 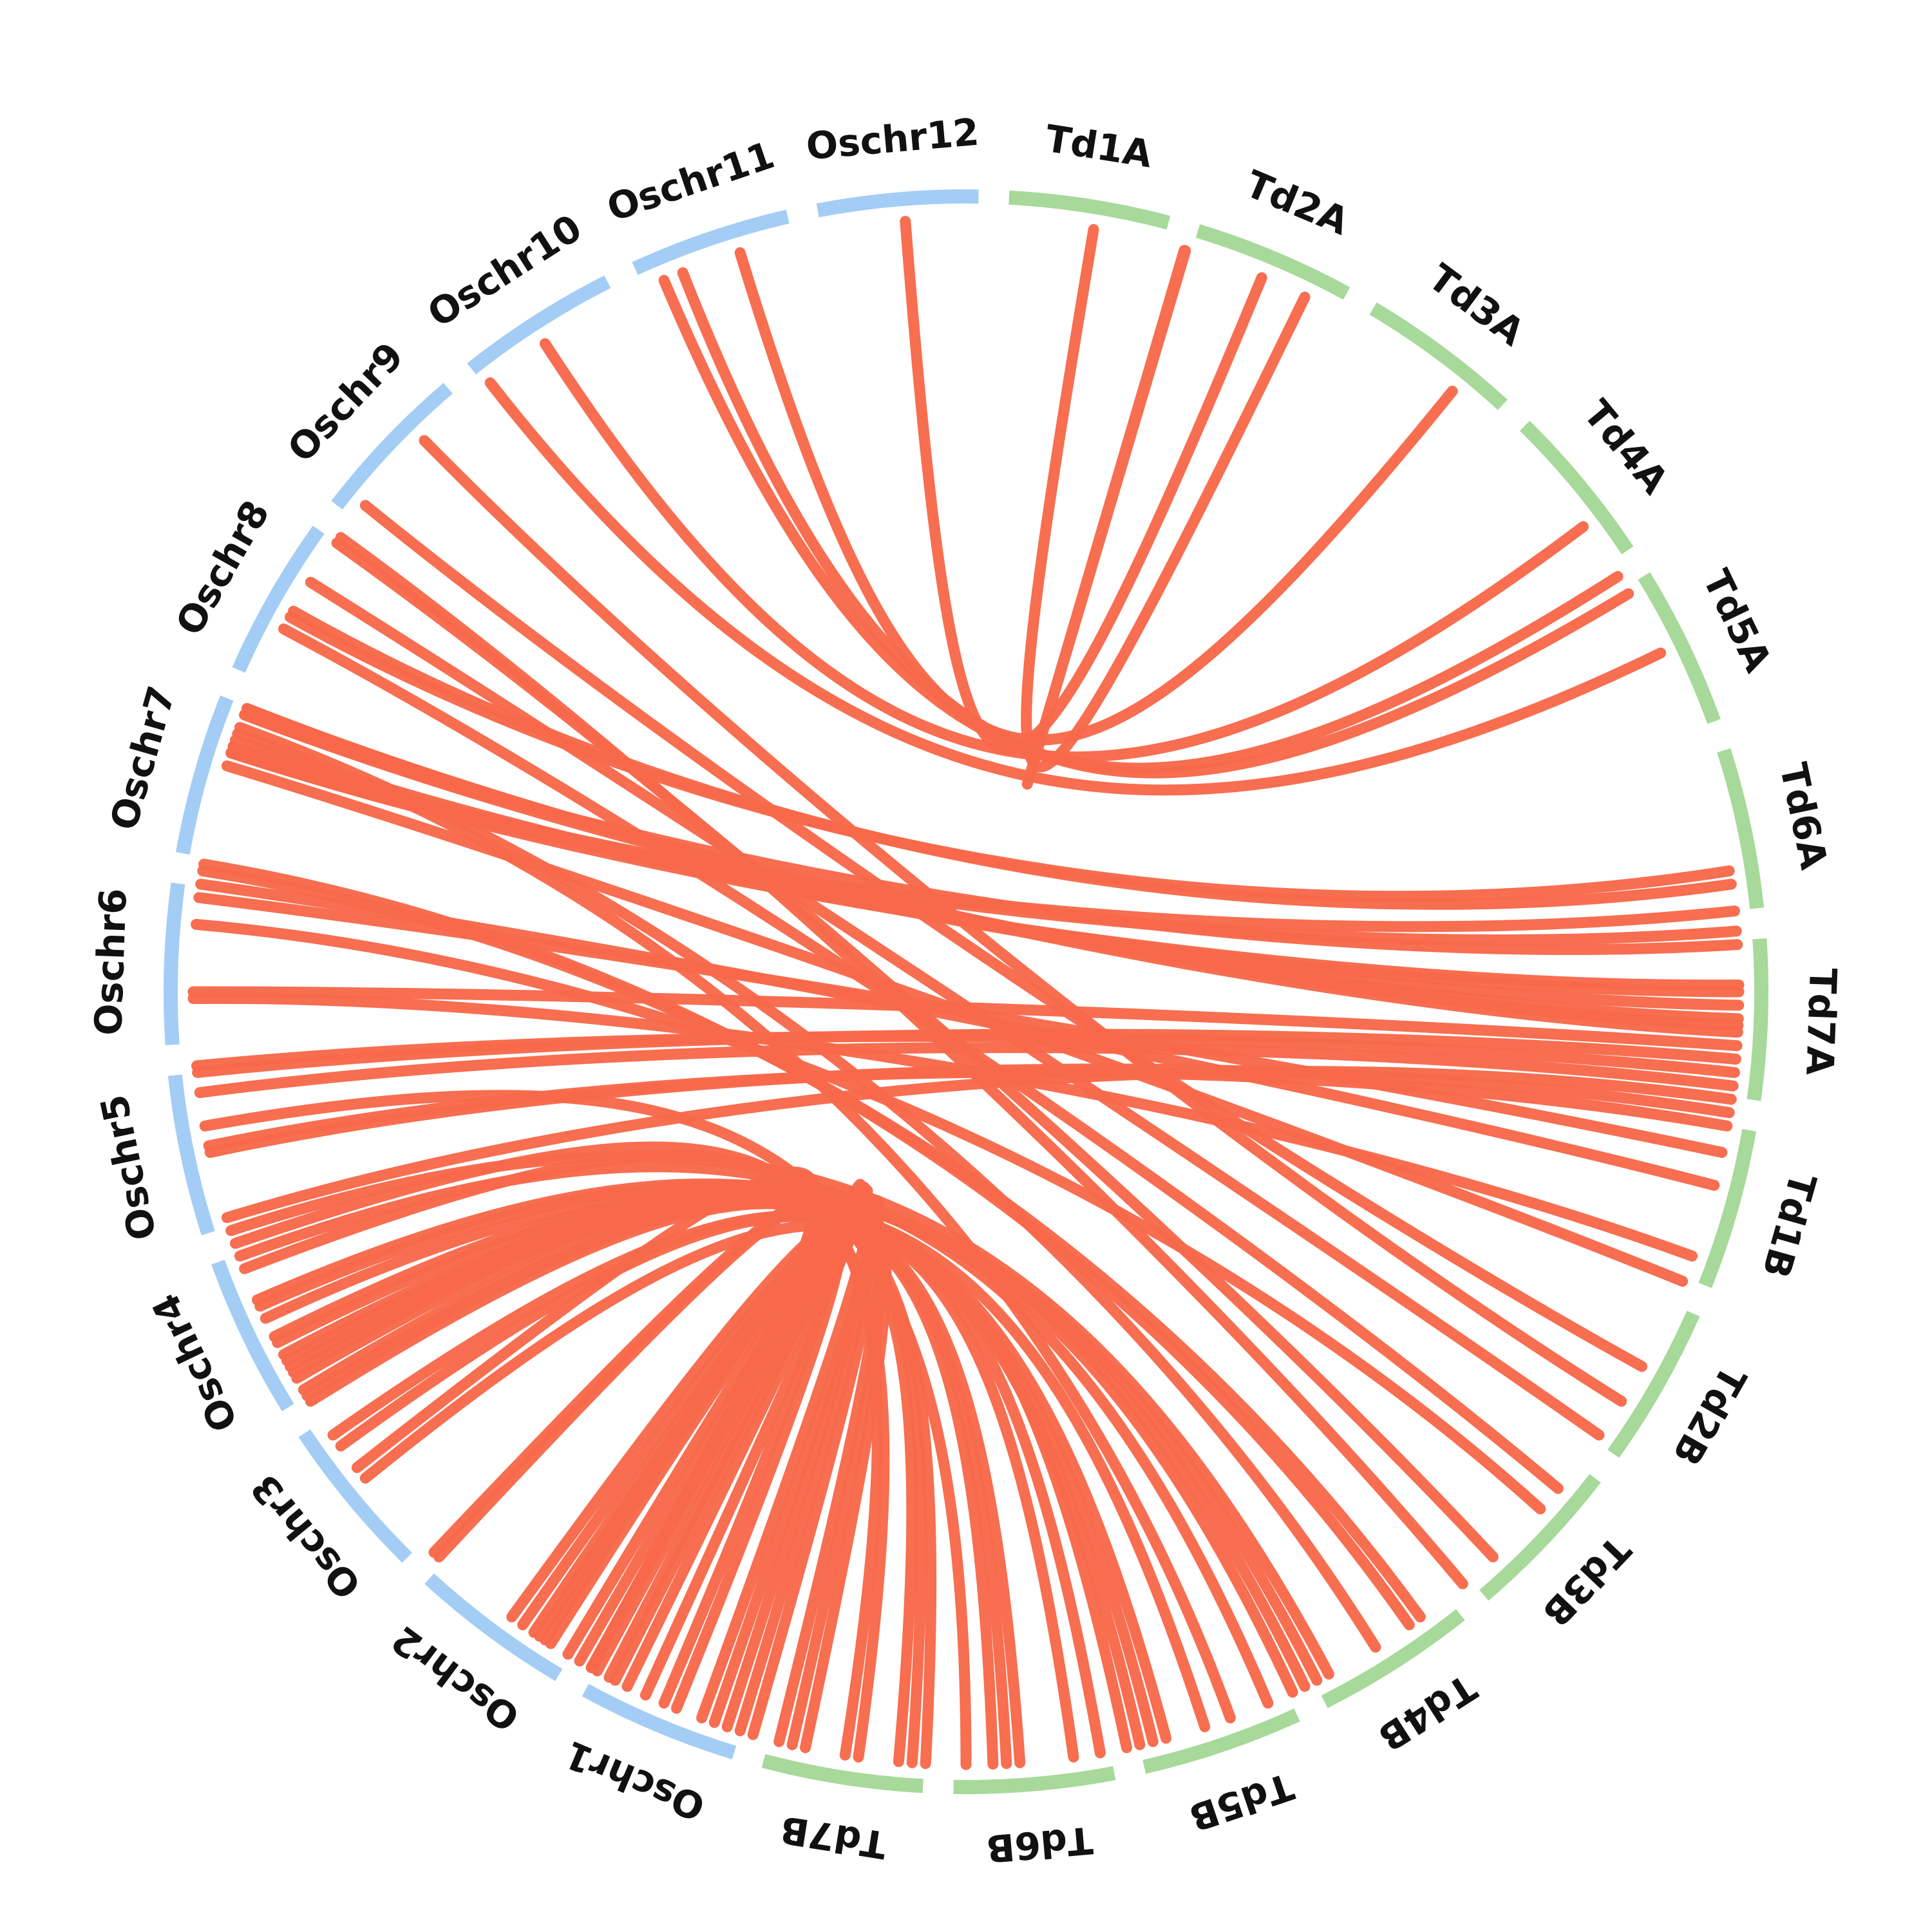 I want to click on chromosome-label-oschr1: Oschr1, so click(x=635, y=1781).